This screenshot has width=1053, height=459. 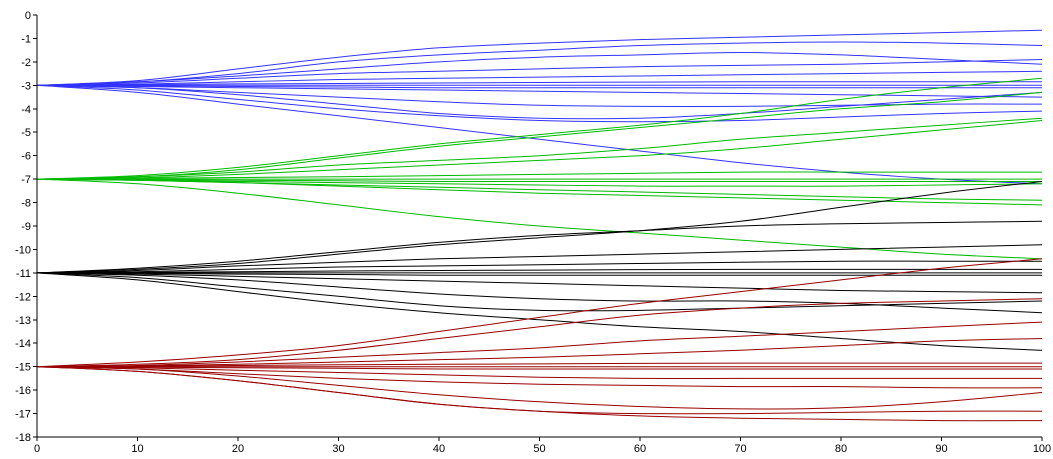 What do you see at coordinates (26, 157) in the screenshot?
I see `y-tick-label: -6` at bounding box center [26, 157].